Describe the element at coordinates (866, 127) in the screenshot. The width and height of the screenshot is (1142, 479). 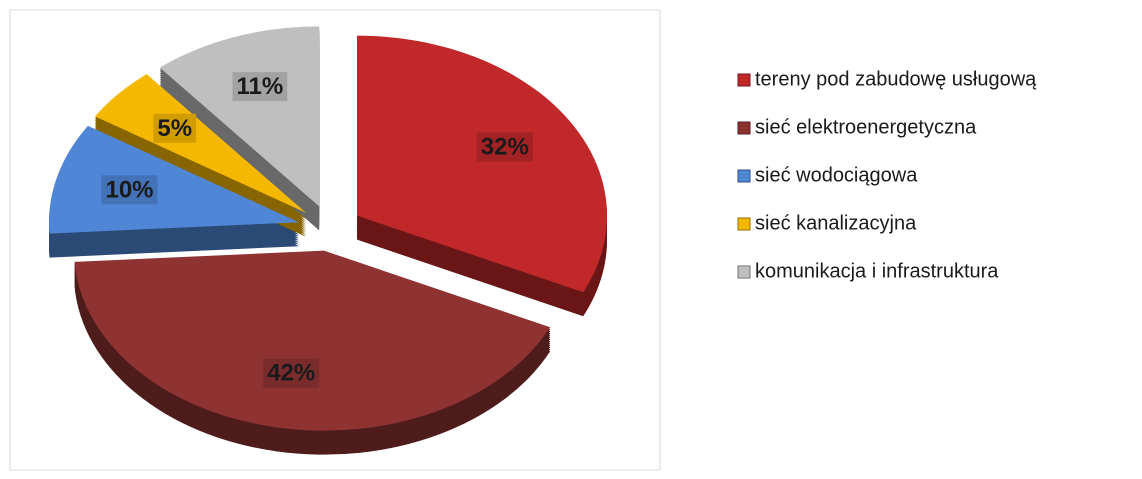
I see `legend-label: sieć elektroenergetyczna` at that location.